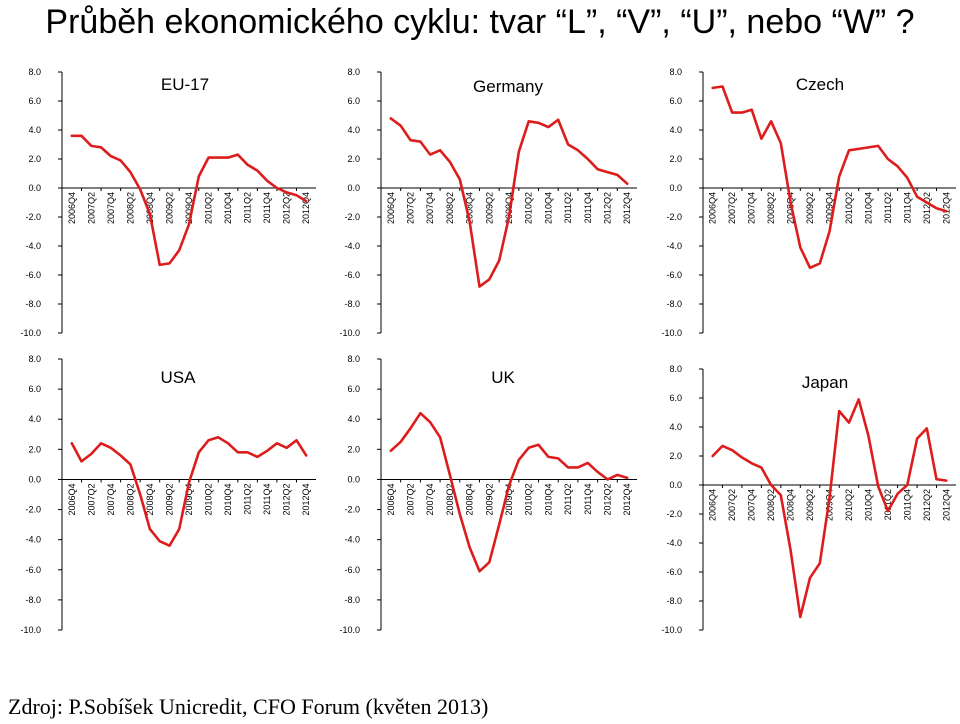 The width and height of the screenshot is (960, 724). Describe the element at coordinates (820, 84) in the screenshot. I see `chart-title: Czech` at that location.